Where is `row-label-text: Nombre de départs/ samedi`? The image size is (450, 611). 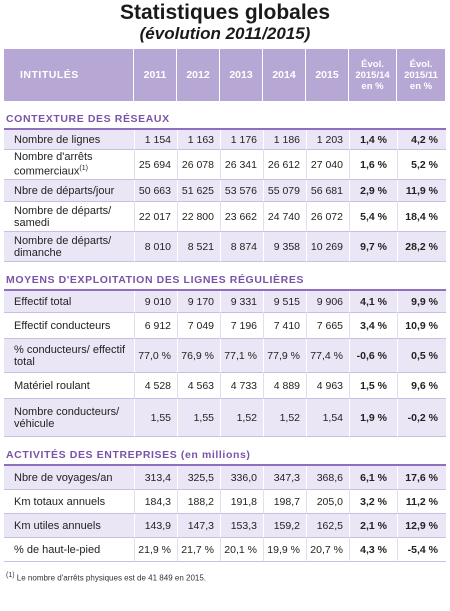
row-label-text: Nombre de départs/ samedi is located at coordinates (63, 216).